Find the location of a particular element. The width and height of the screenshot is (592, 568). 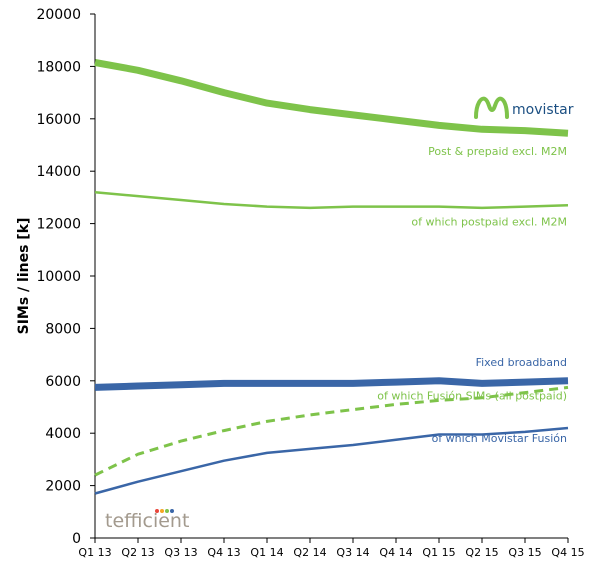

tefficient-wordmark: tefficient is located at coordinates (147, 521).